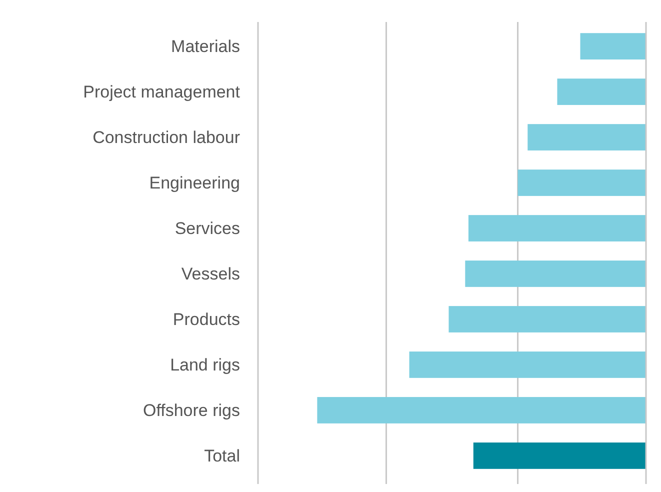 Image resolution: width=661 pixels, height=492 pixels. What do you see at coordinates (161, 92) in the screenshot?
I see `y-tick-label: Project management` at bounding box center [161, 92].